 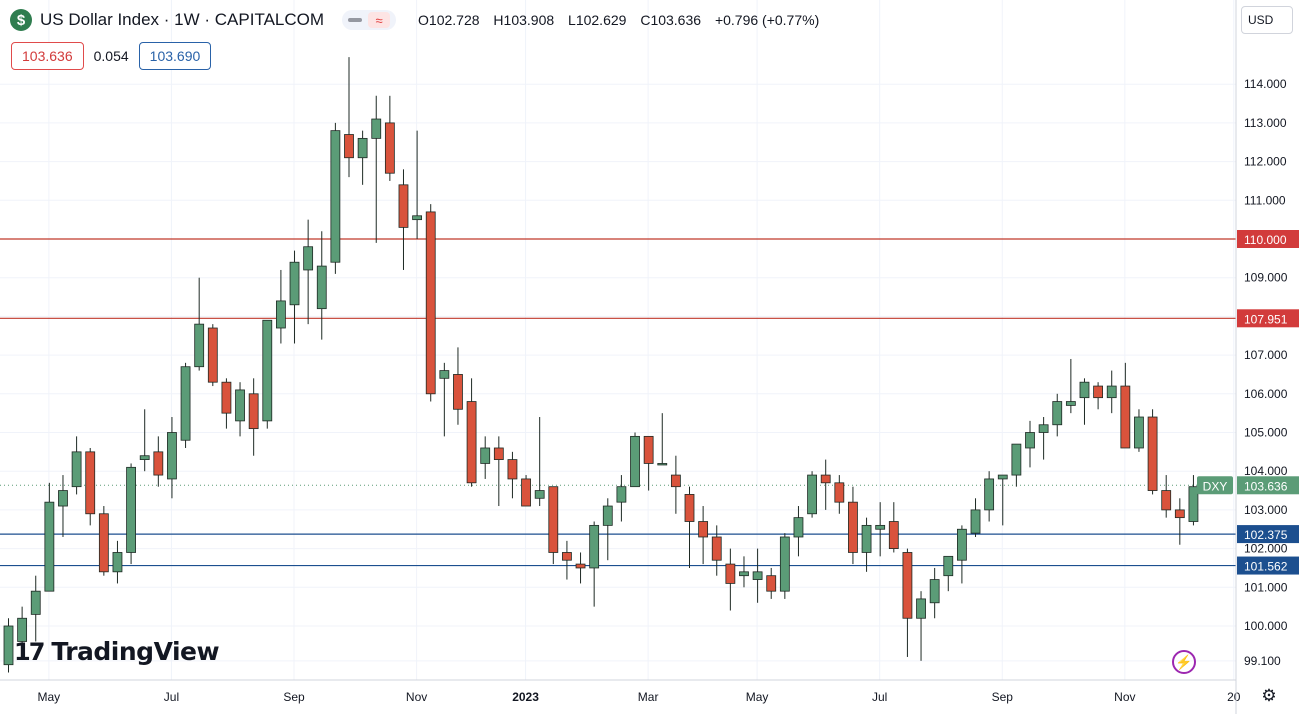 I want to click on sell-price-button: 103.636, so click(x=47, y=56).